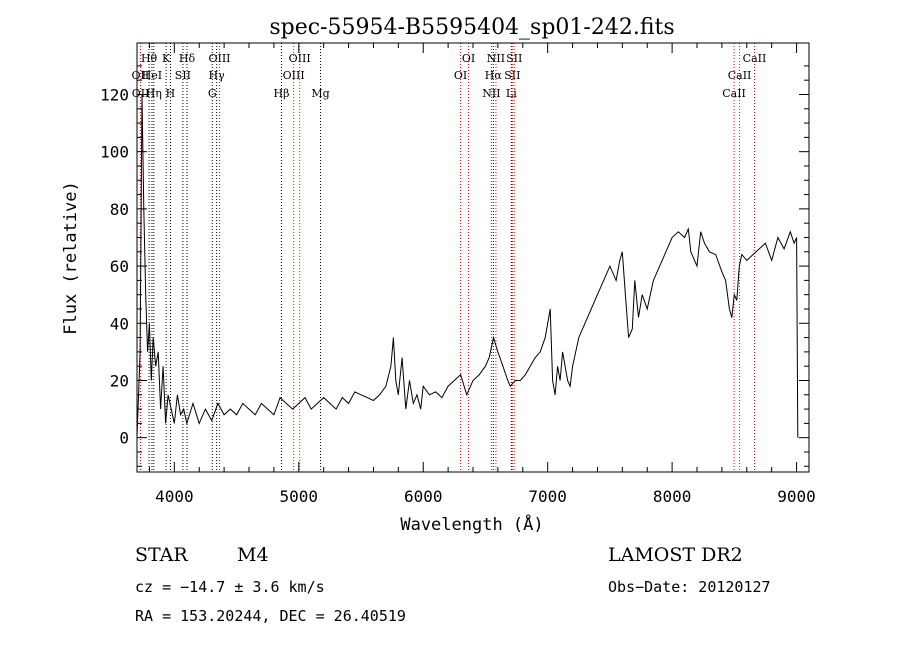  What do you see at coordinates (161, 555) in the screenshot?
I see `class-label: STAR` at bounding box center [161, 555].